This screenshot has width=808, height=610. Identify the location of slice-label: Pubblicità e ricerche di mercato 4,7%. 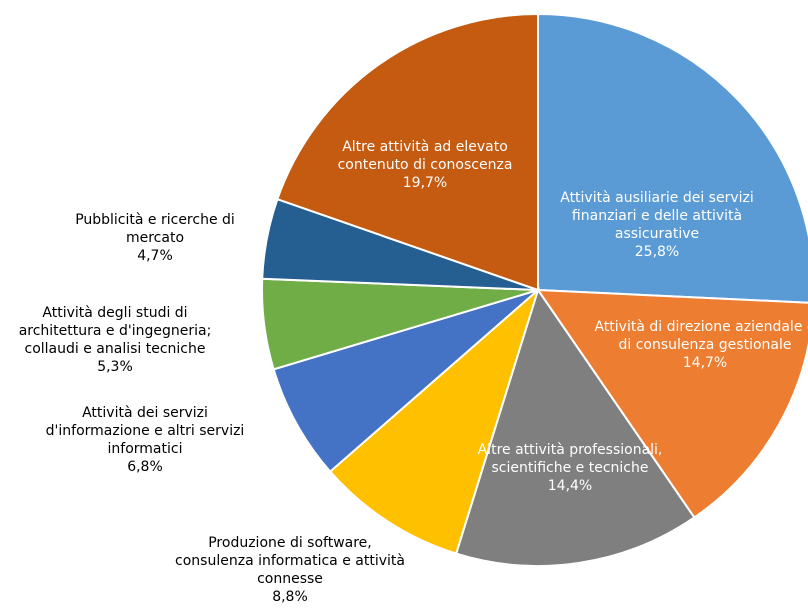
(155, 238).